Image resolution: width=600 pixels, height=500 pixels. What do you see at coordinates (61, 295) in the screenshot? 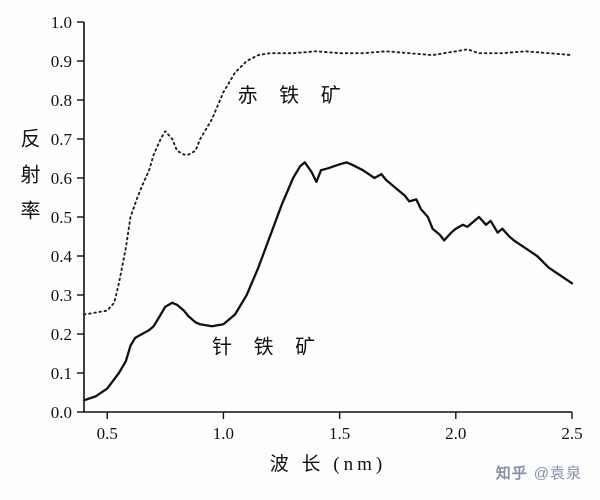
I see `y-tick-label: 0.3` at bounding box center [61, 295].